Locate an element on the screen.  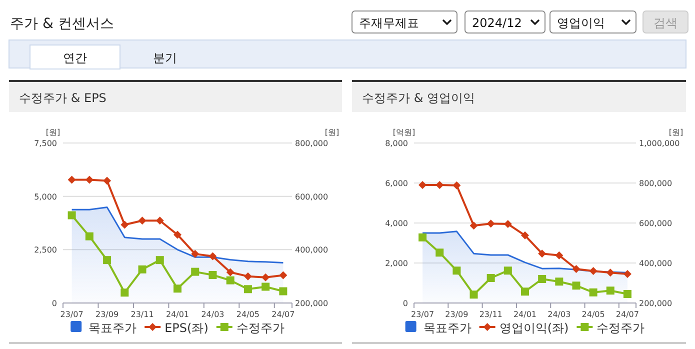
y-tick-label: 8,000 is located at coordinates (396, 143).